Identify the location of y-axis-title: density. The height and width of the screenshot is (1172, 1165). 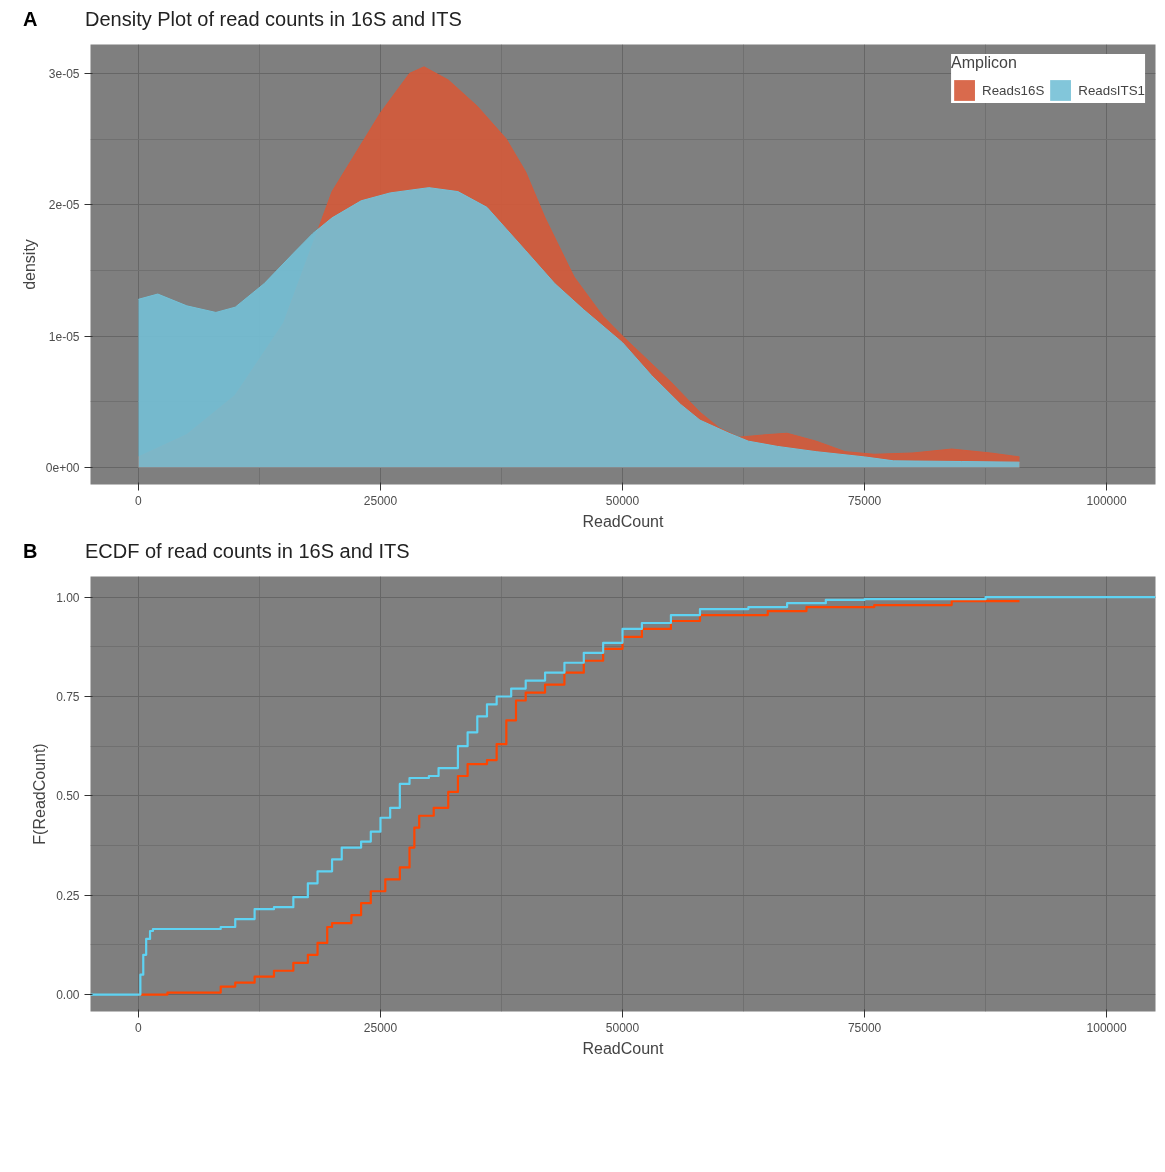
(29, 264).